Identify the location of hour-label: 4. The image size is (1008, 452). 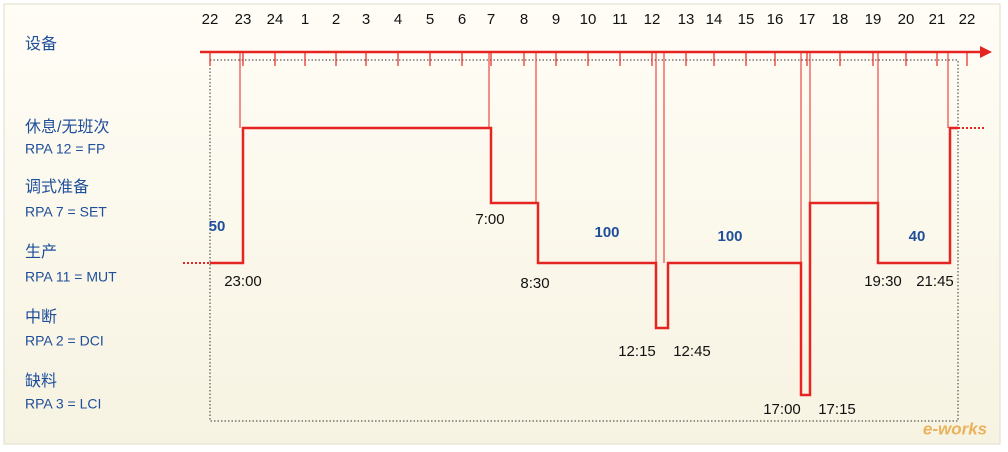
(398, 19).